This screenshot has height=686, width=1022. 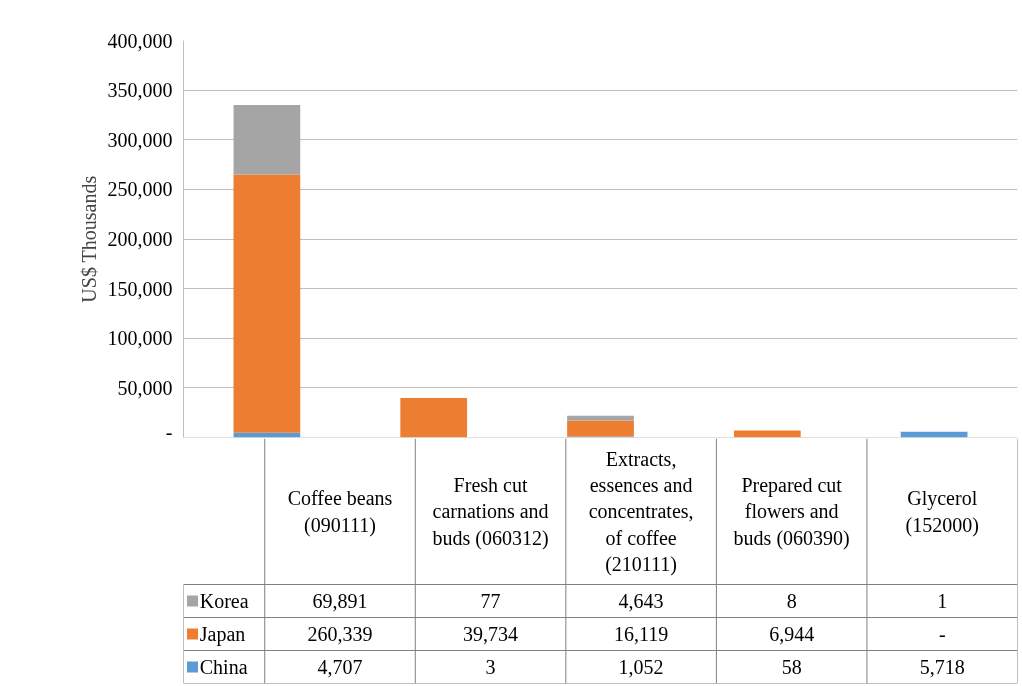 I want to click on data-label: 1,052, so click(x=641, y=667).